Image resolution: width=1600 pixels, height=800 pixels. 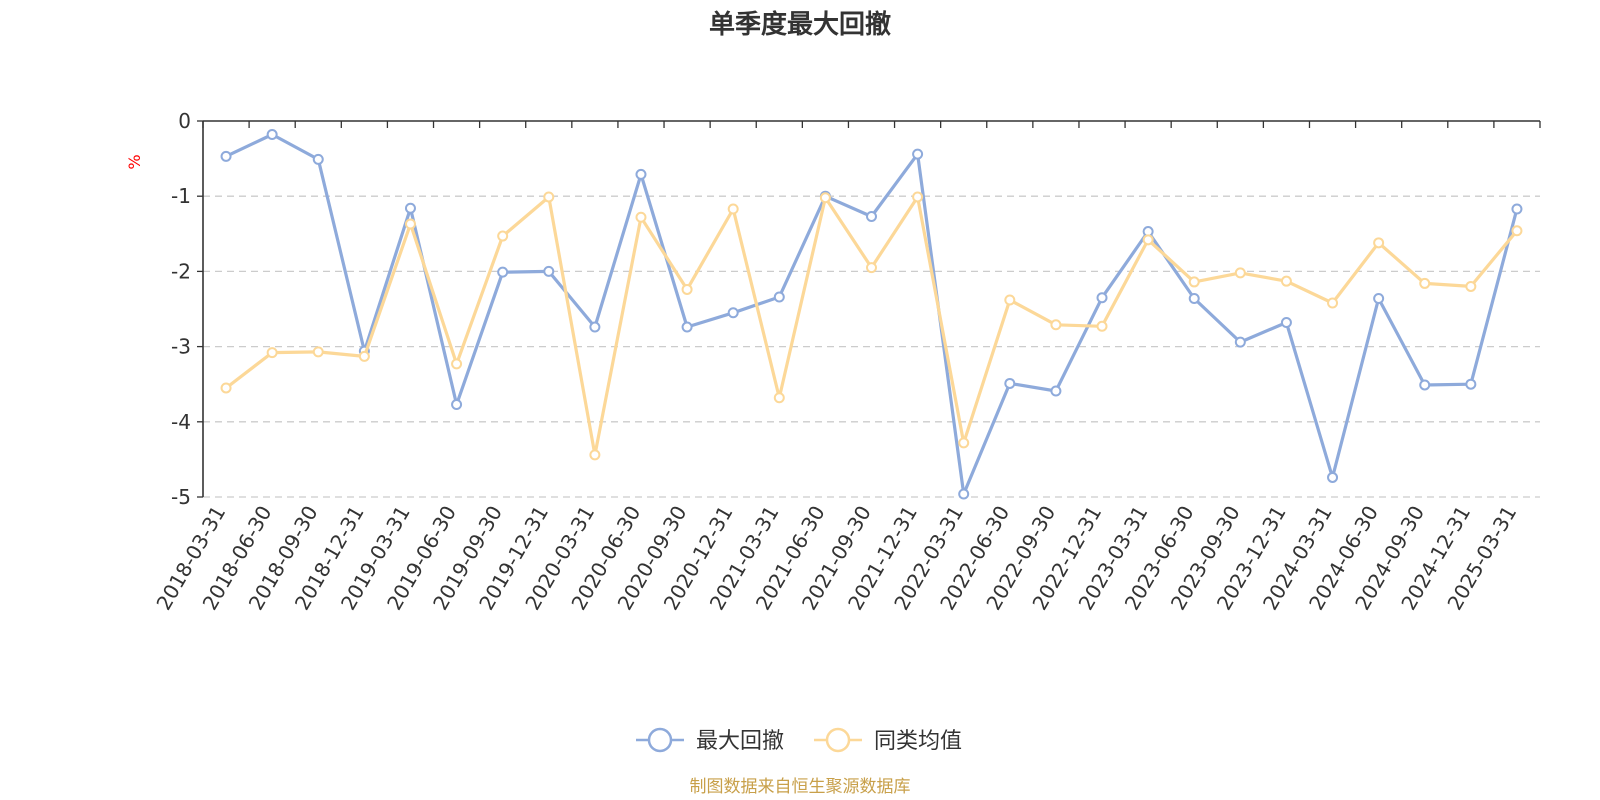 I want to click on legend-item: 最大回撤, so click(x=710, y=740).